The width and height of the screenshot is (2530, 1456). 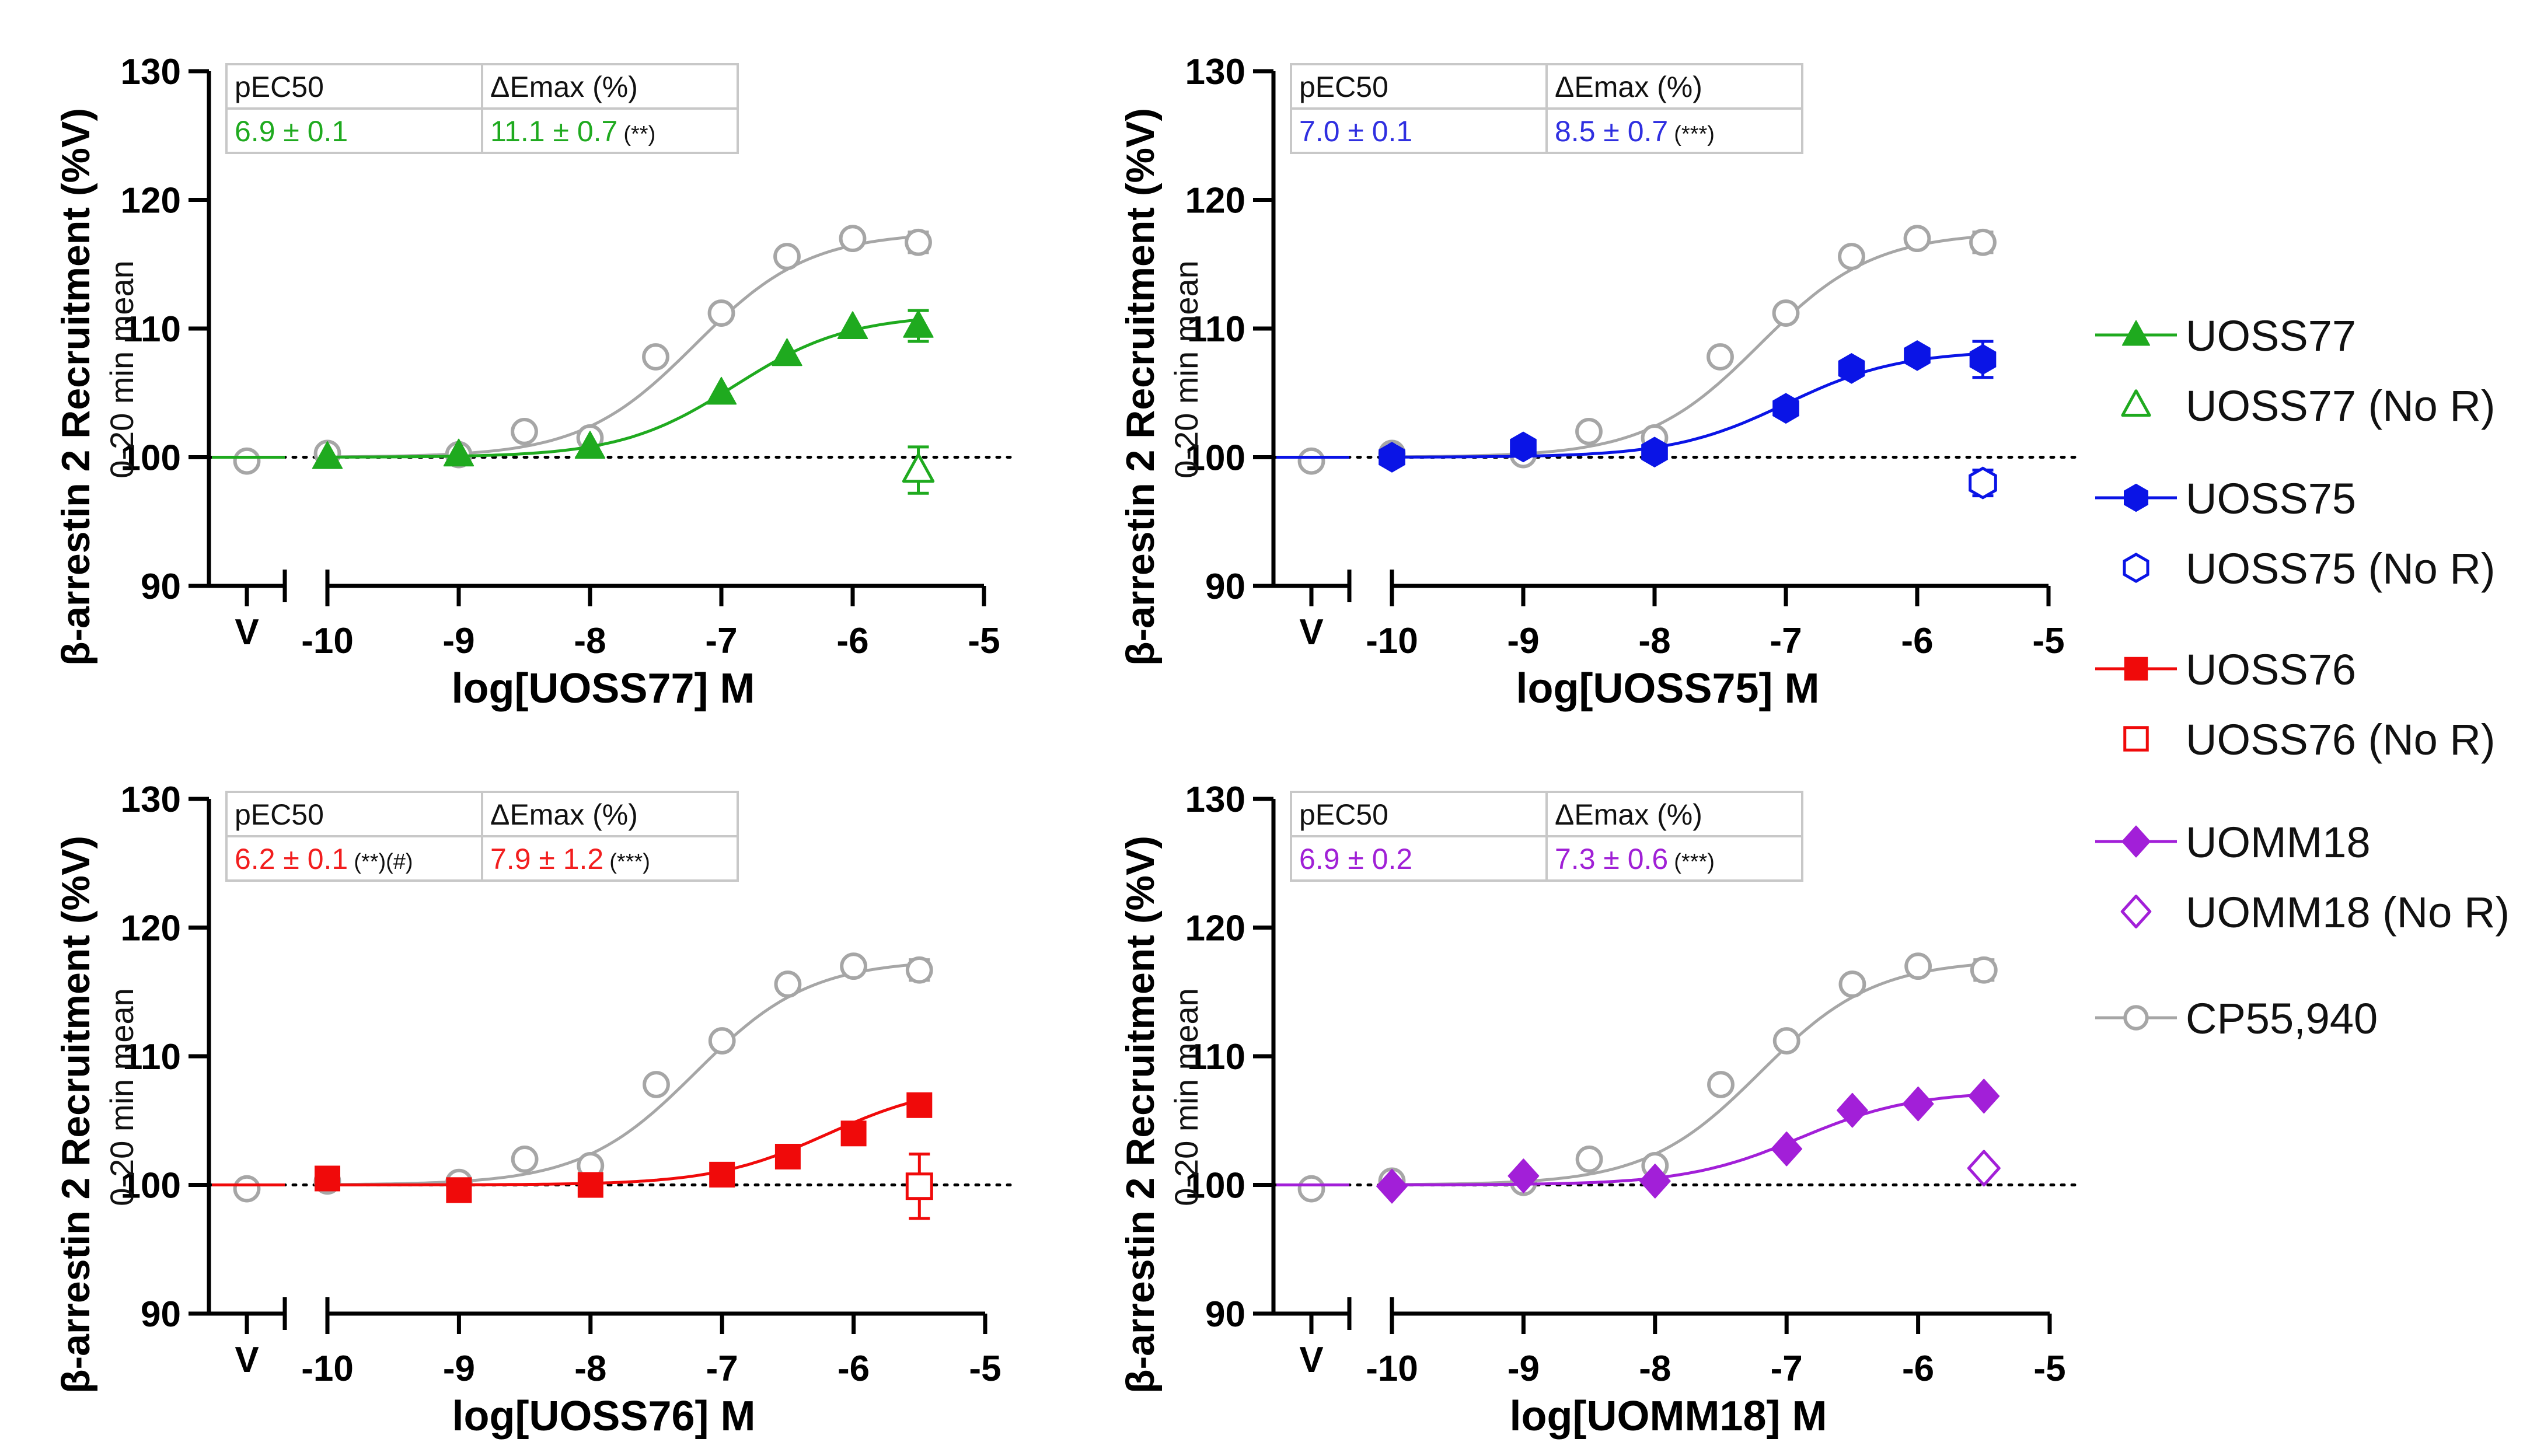 I want to click on legend-item: UOSS76, so click(x=2225, y=669).